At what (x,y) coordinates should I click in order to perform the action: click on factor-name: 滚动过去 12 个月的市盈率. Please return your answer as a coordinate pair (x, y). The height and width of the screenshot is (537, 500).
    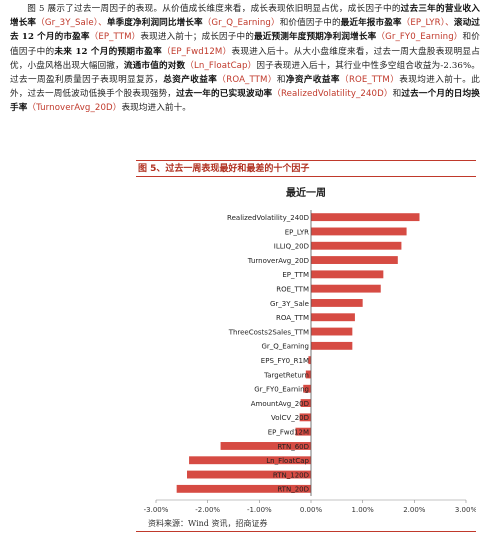
    Looking at the image, I should click on (245, 30).